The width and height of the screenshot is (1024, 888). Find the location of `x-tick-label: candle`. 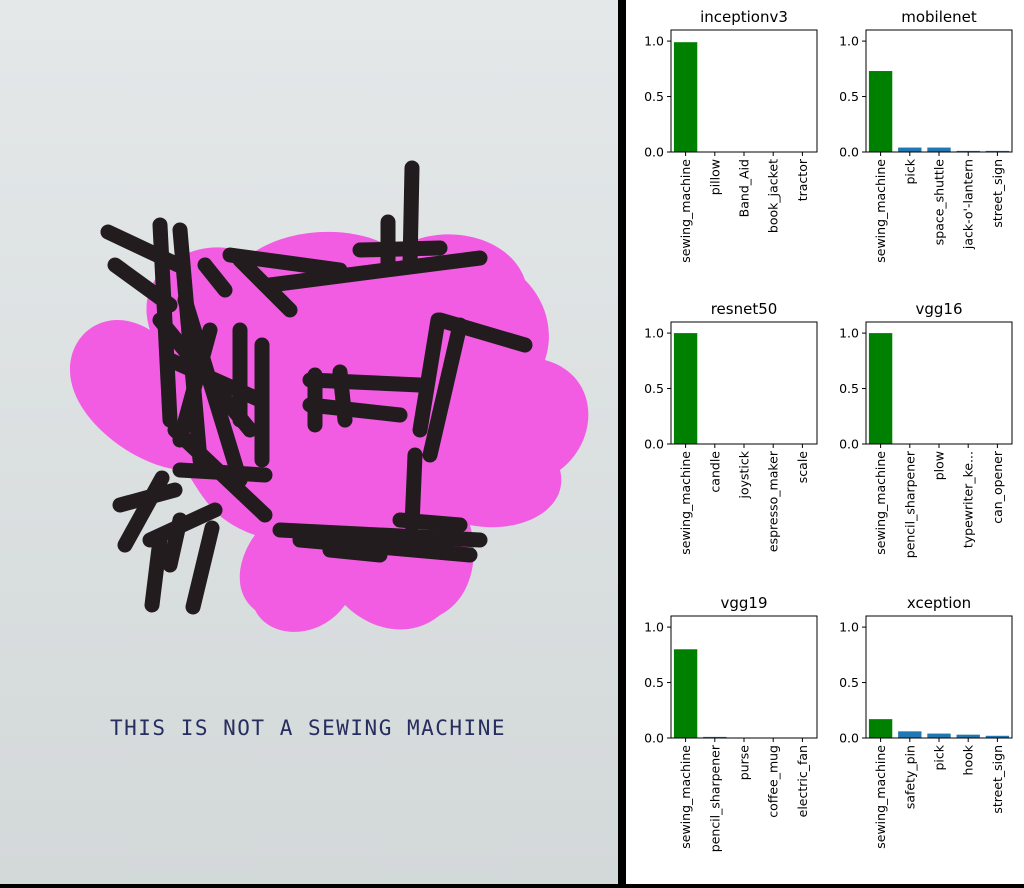

x-tick-label: candle is located at coordinates (714, 472).